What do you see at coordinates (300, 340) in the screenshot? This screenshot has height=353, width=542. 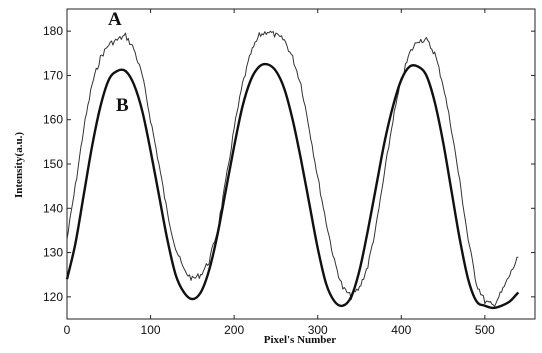 I see `x-axis-title: Pixel's Number` at bounding box center [300, 340].